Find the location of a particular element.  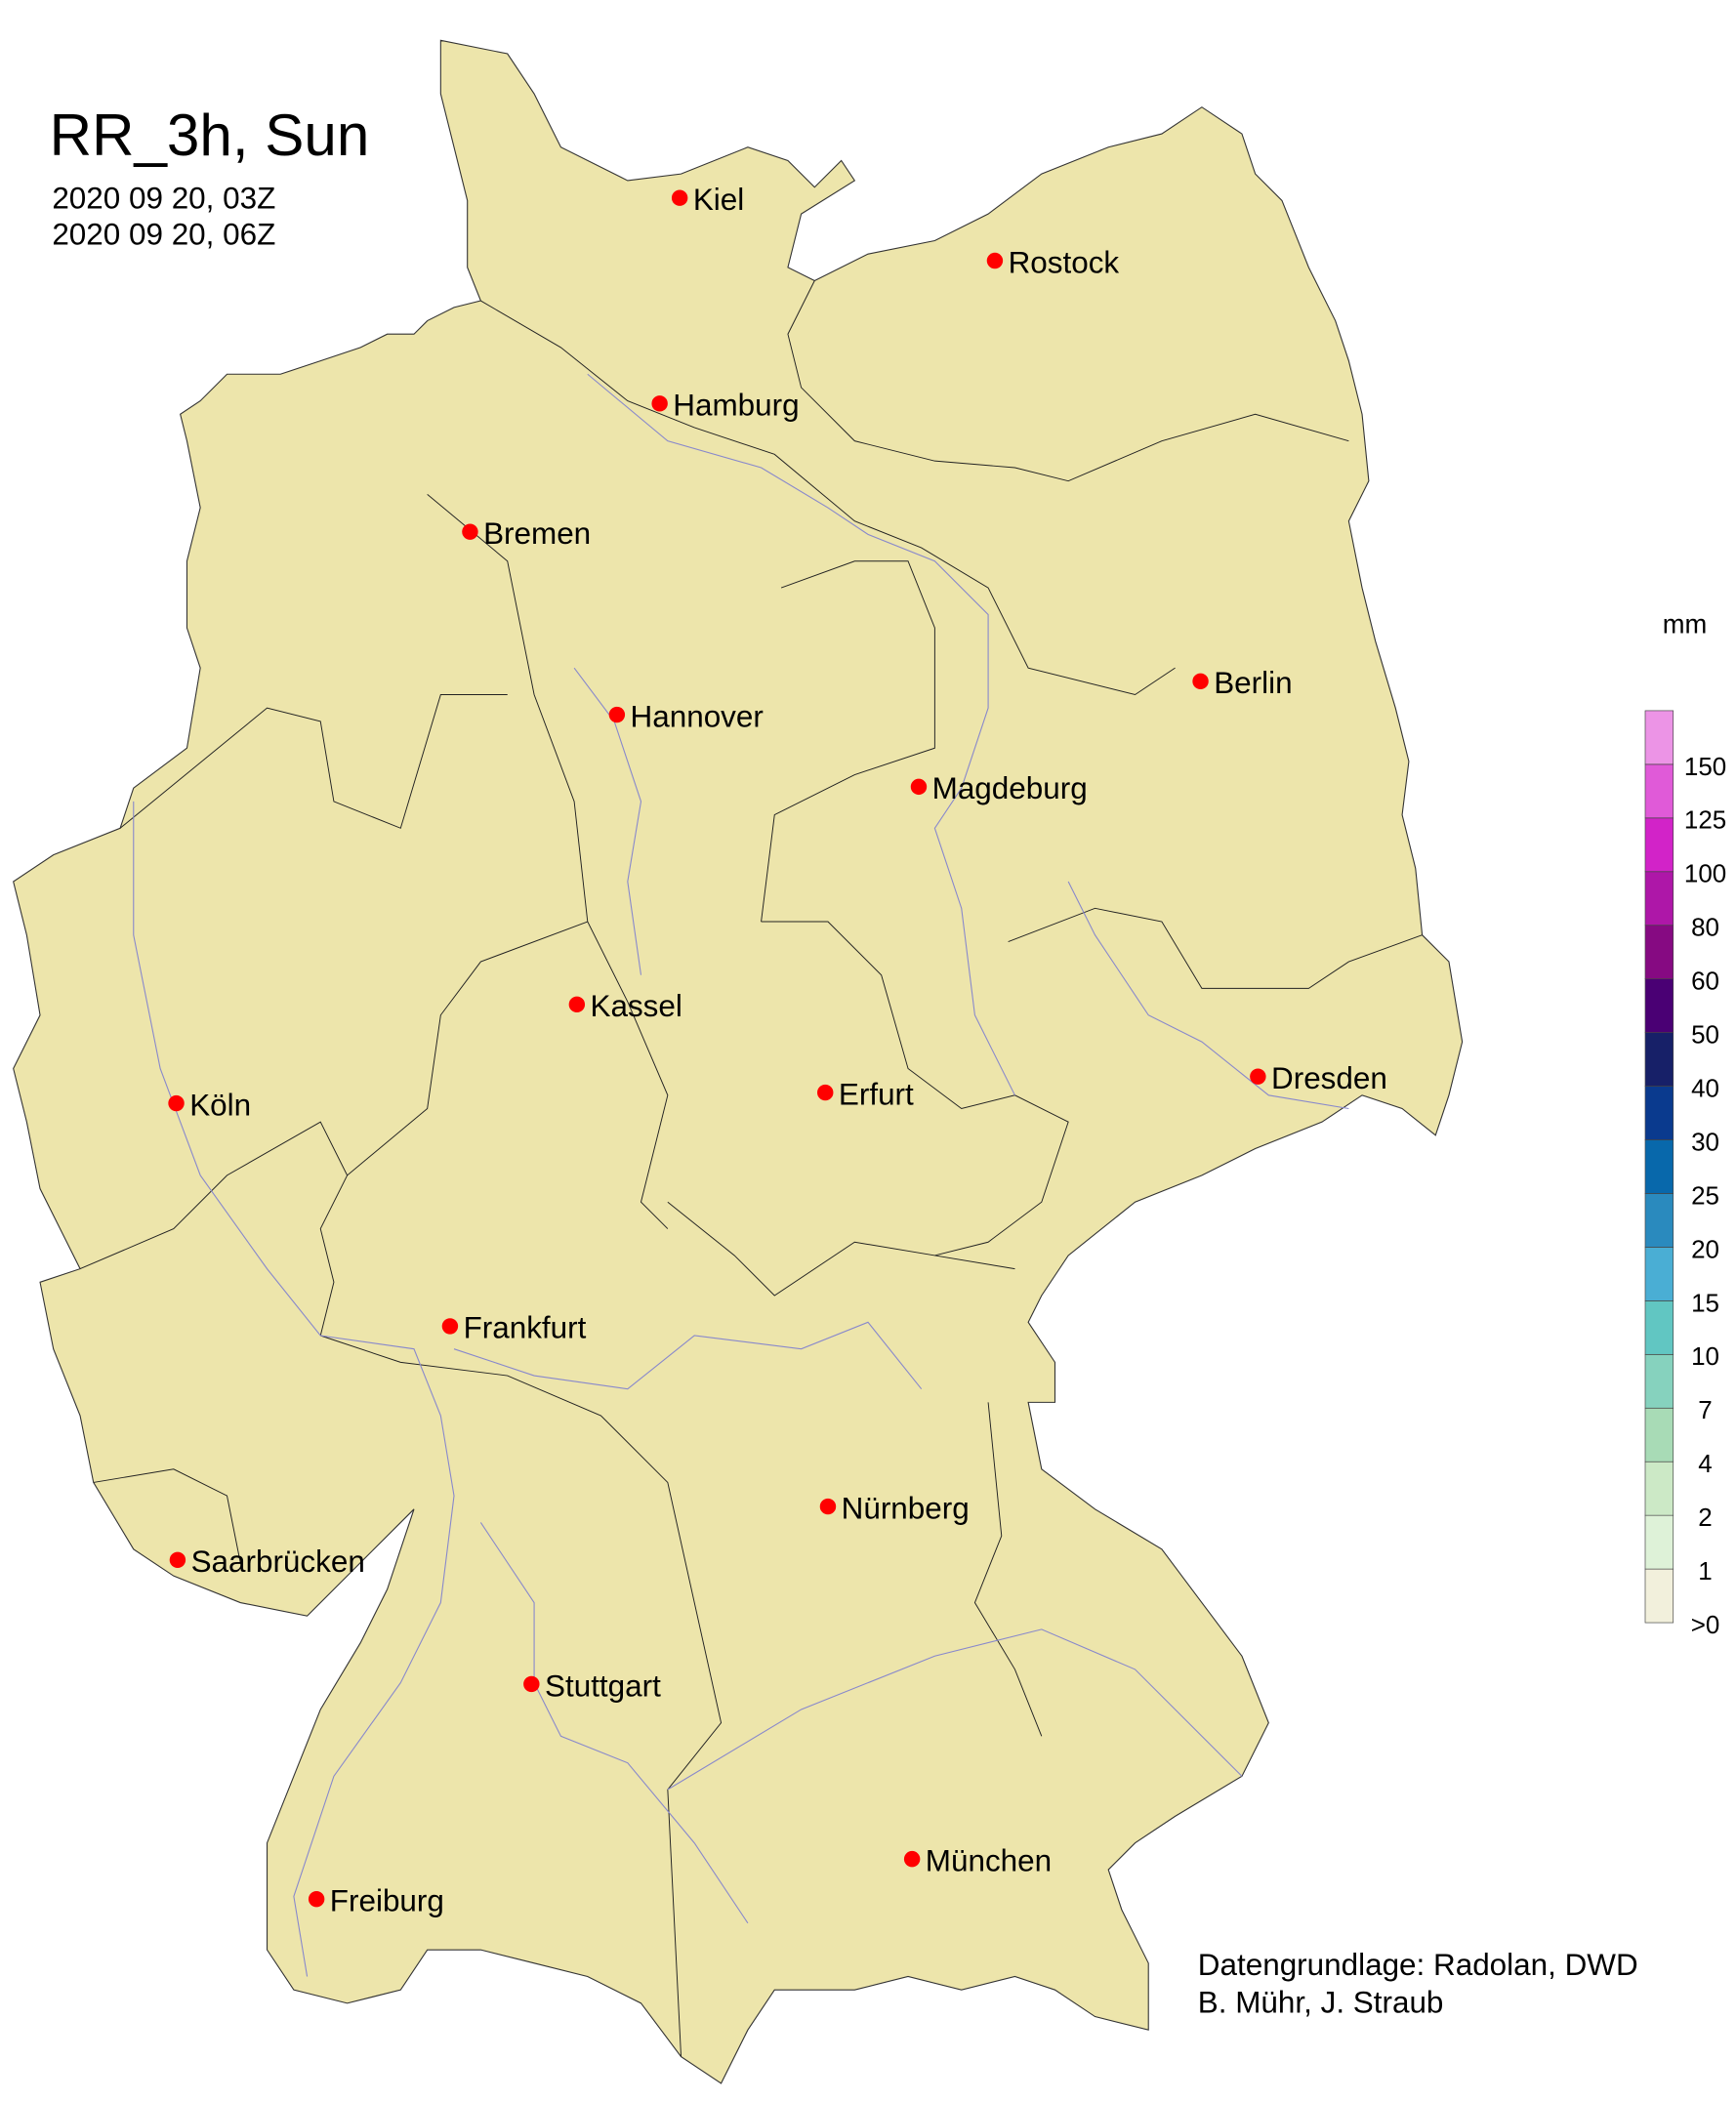

city-label: Nürnberg is located at coordinates (906, 1508).